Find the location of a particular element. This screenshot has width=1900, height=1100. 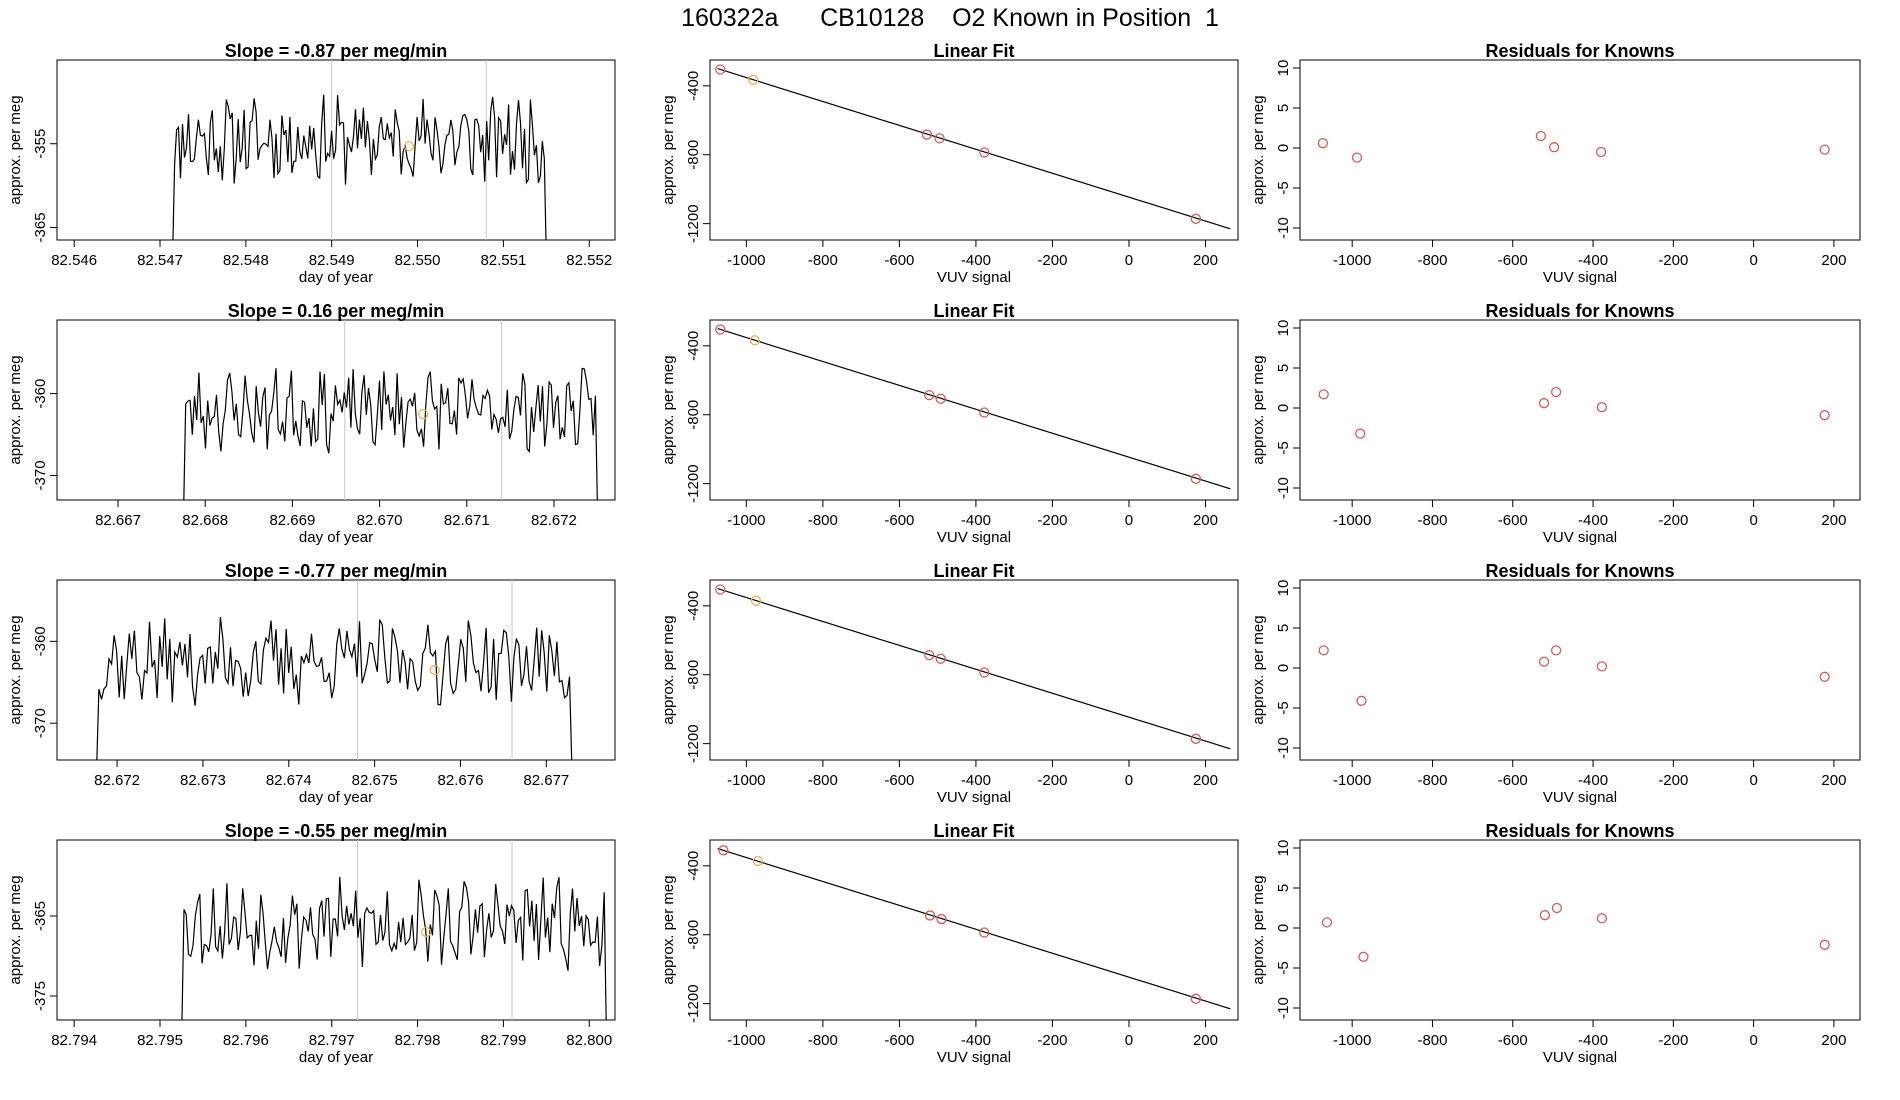

x-tick-label: -800 is located at coordinates (1432, 1040).